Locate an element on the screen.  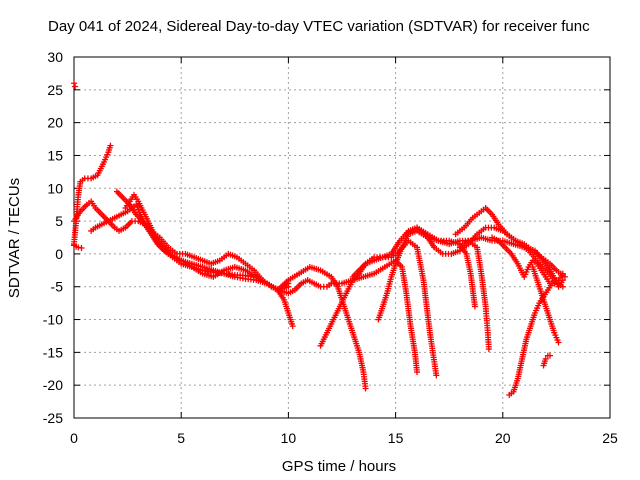
y-tick-label: -10 is located at coordinates (53, 320).